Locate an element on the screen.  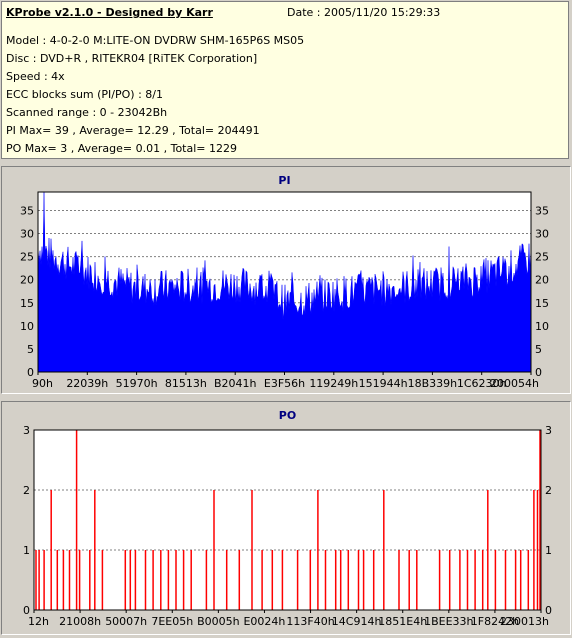
pi-x-tick-label: 22039h is located at coordinates (87, 383).